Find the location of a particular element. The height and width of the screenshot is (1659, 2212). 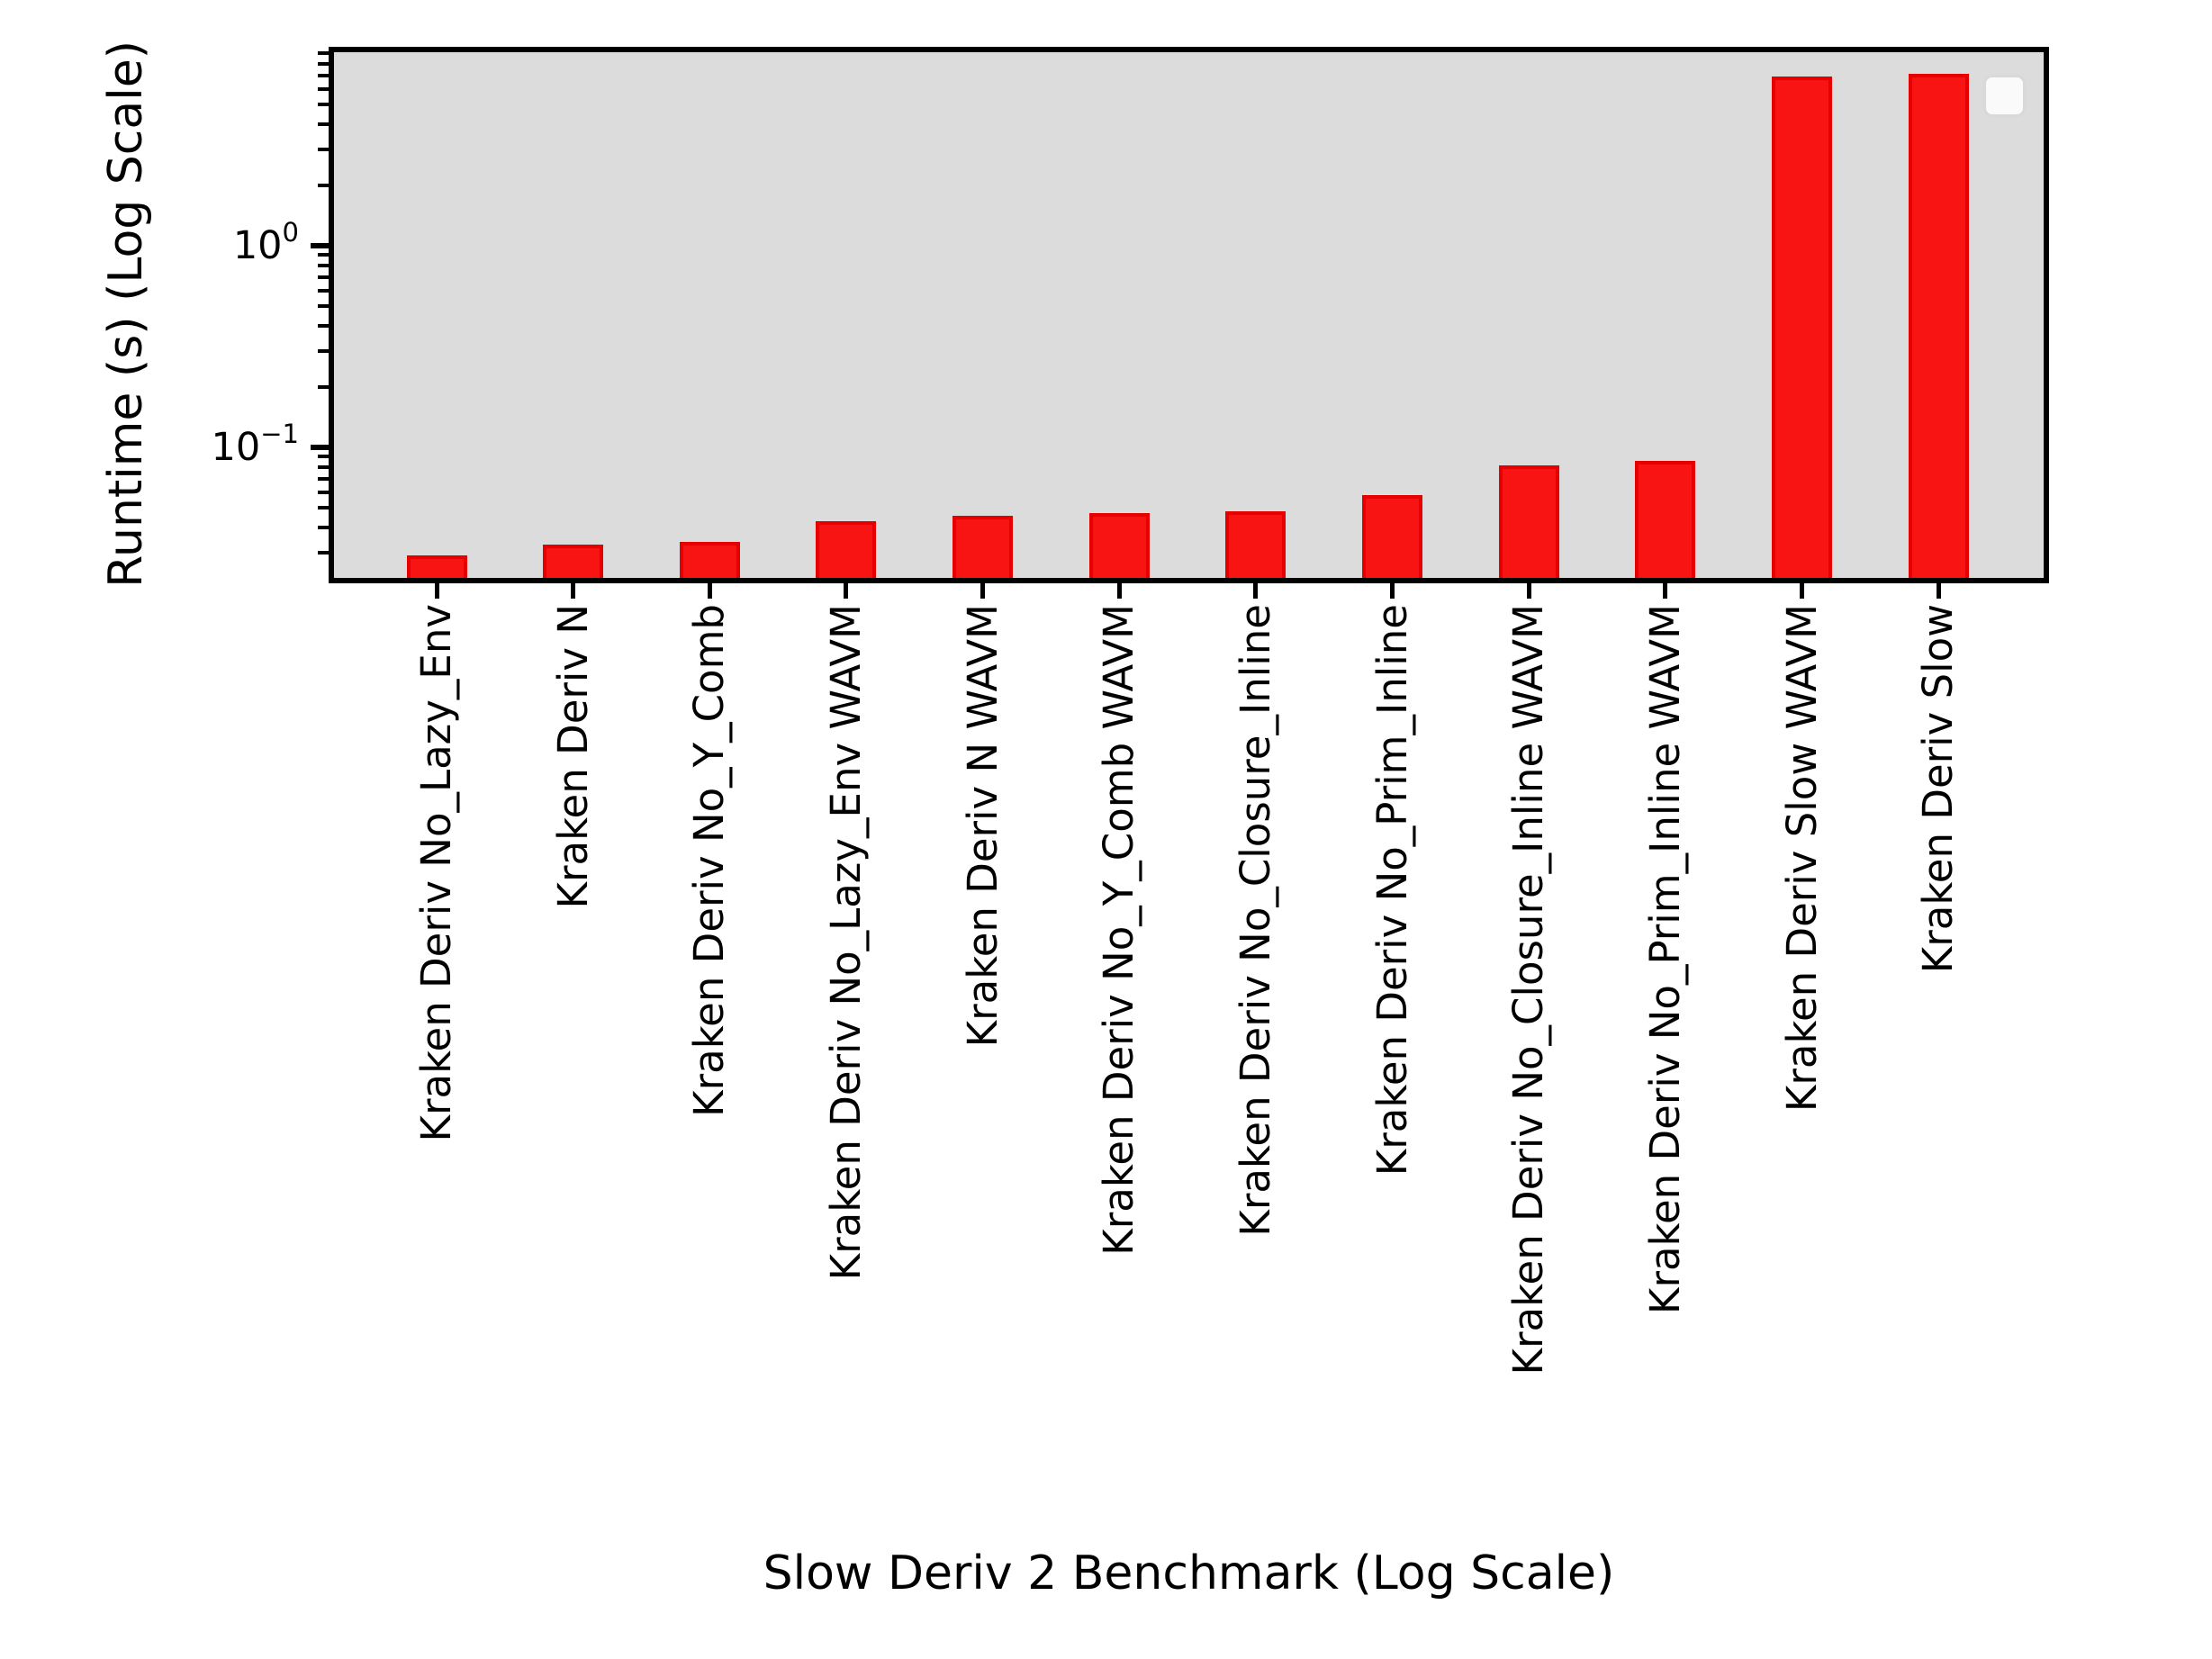

x-tick-label: Kraken Deriv No_Closure_Inline is located at coordinates (1255, 920).